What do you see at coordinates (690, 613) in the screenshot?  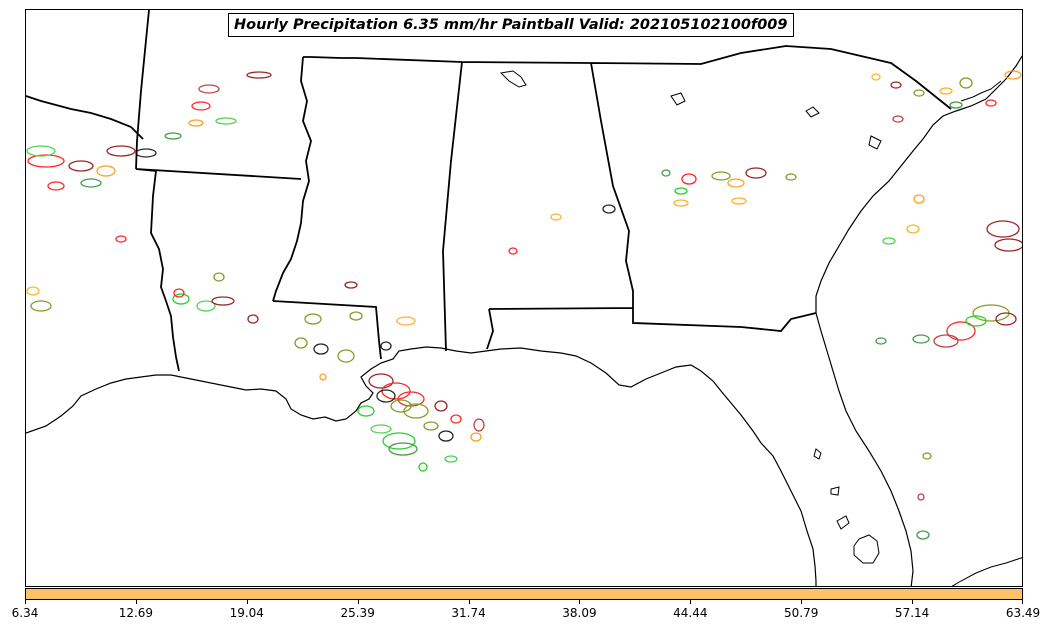 I see `colorbar-tick-label: 44.44` at bounding box center [690, 613].